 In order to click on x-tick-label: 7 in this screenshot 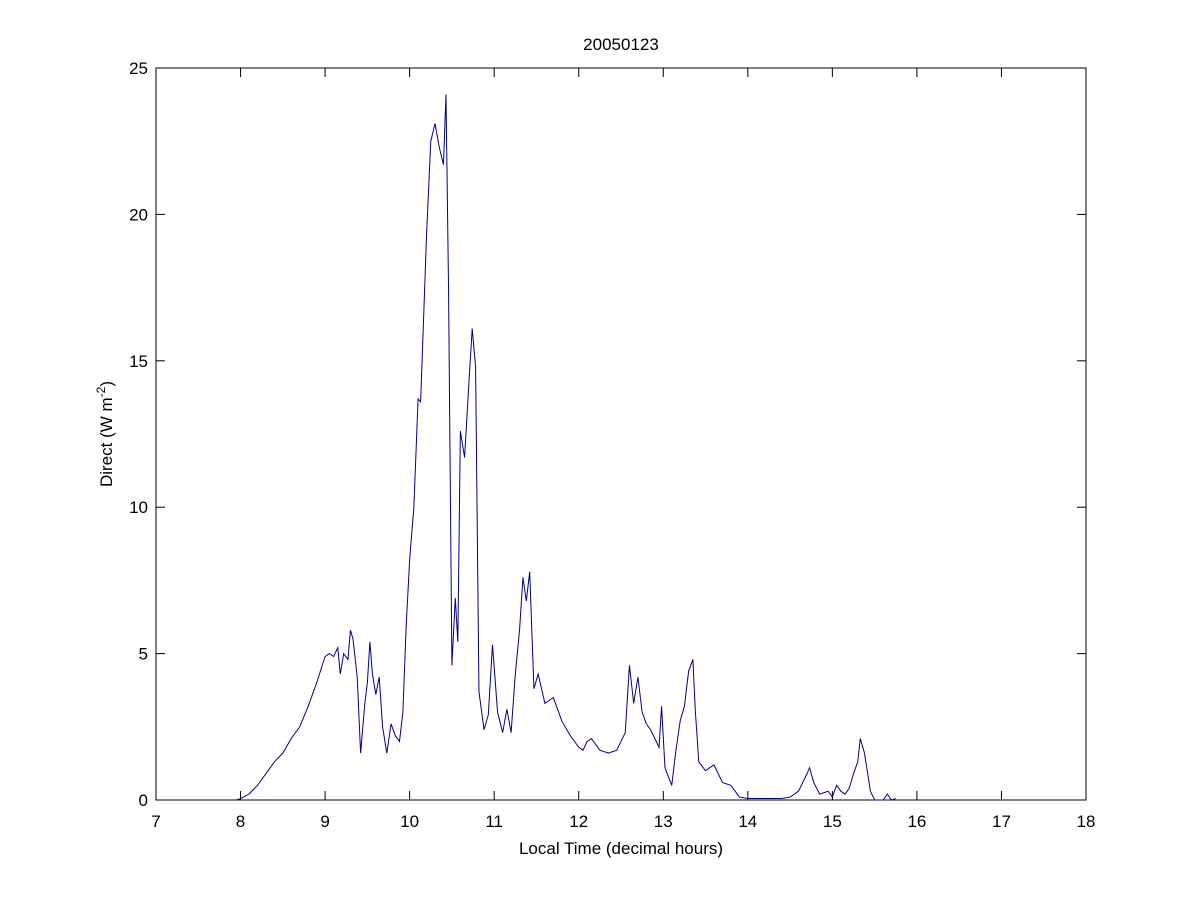, I will do `click(155, 821)`.